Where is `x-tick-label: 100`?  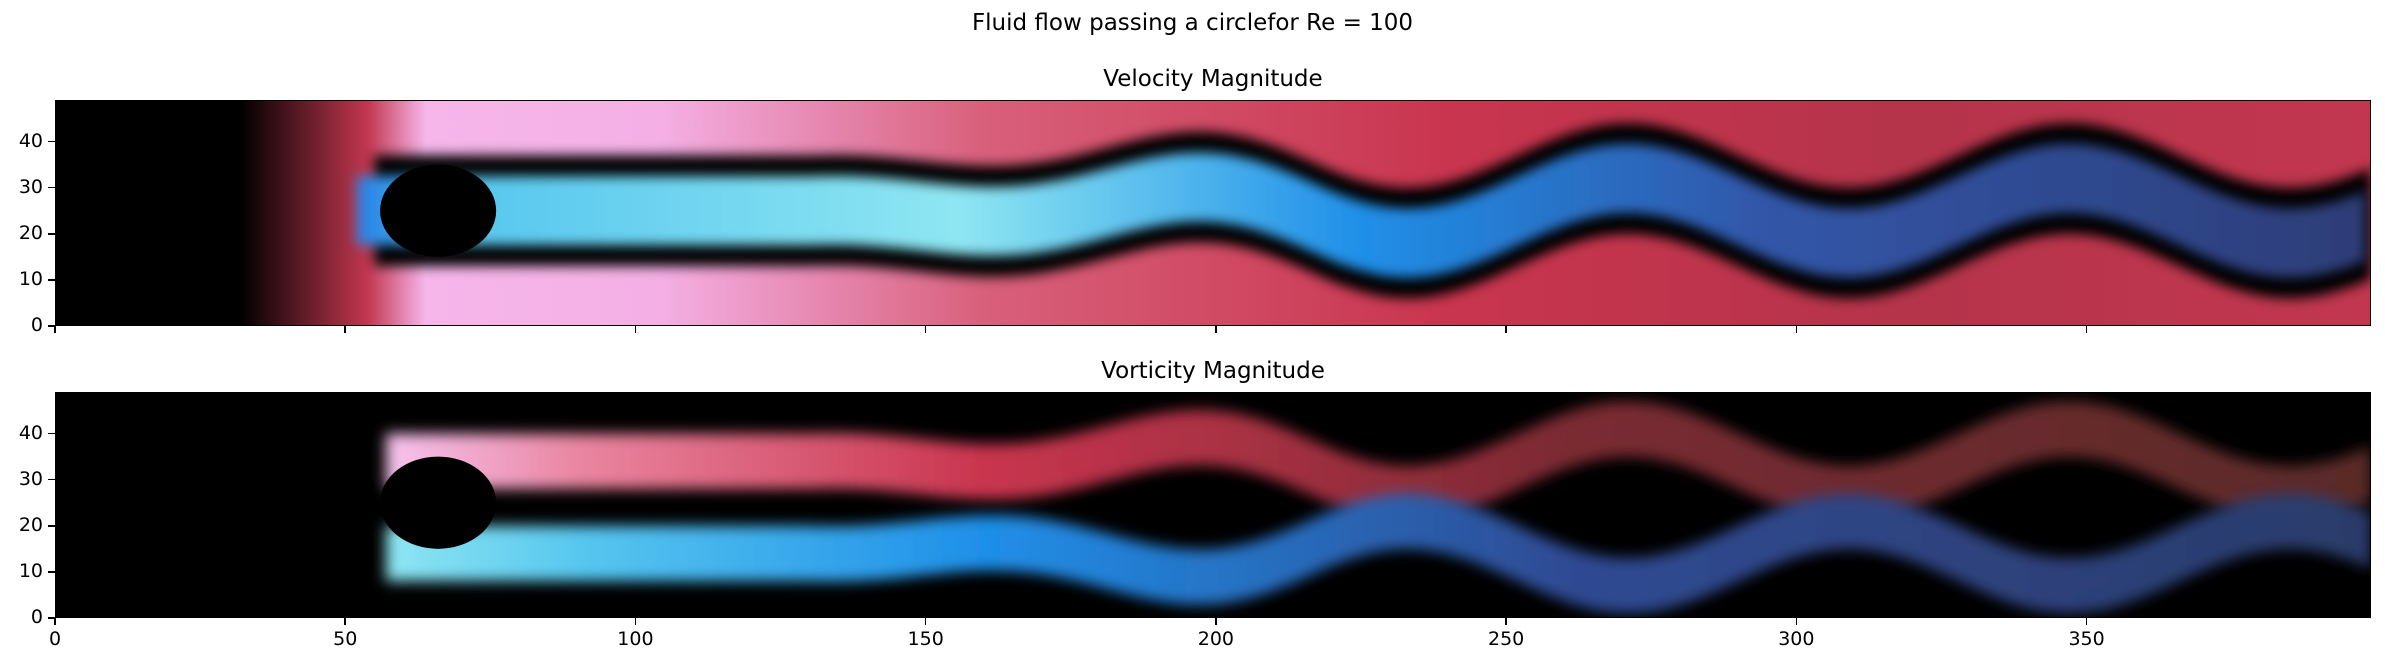
x-tick-label: 100 is located at coordinates (635, 639).